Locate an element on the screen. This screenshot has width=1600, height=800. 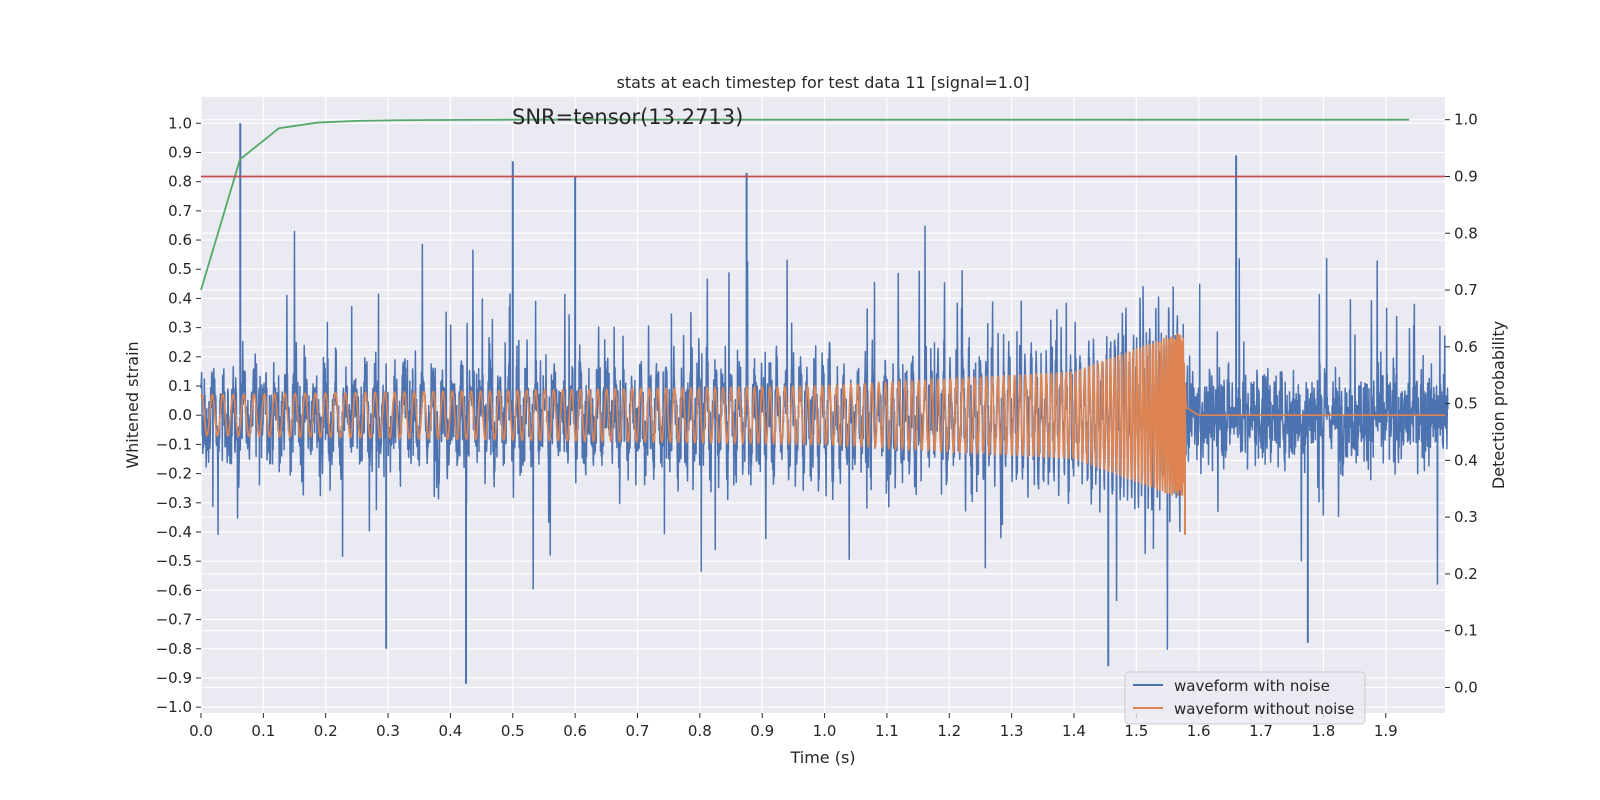
y-tick-label-right: 0.0 is located at coordinates (1466, 687).